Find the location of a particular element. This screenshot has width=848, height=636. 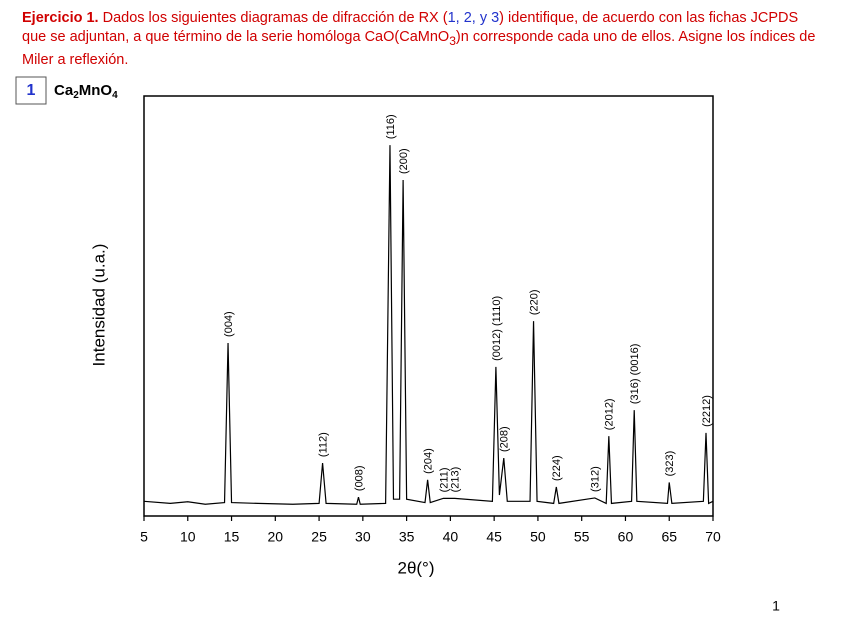

x-tick-label: 65 is located at coordinates (669, 537).